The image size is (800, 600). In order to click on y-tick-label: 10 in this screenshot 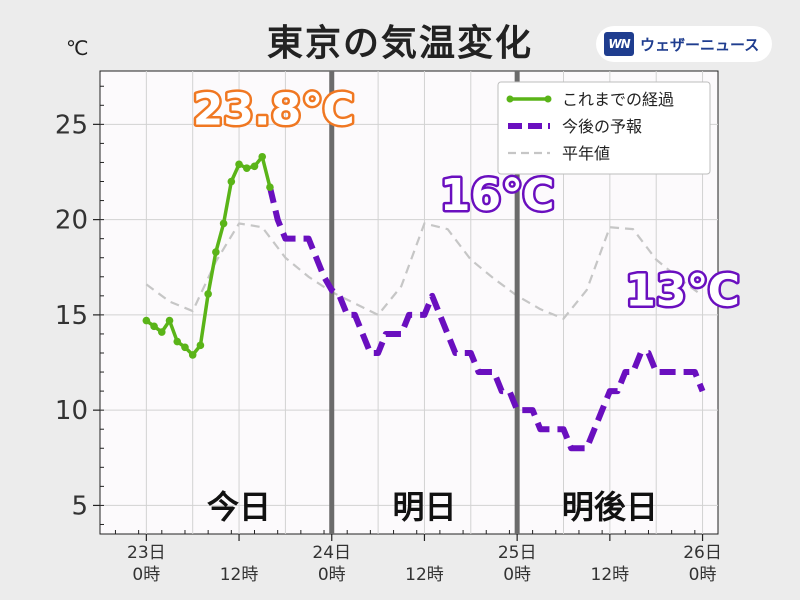, I will do `click(71, 411)`.